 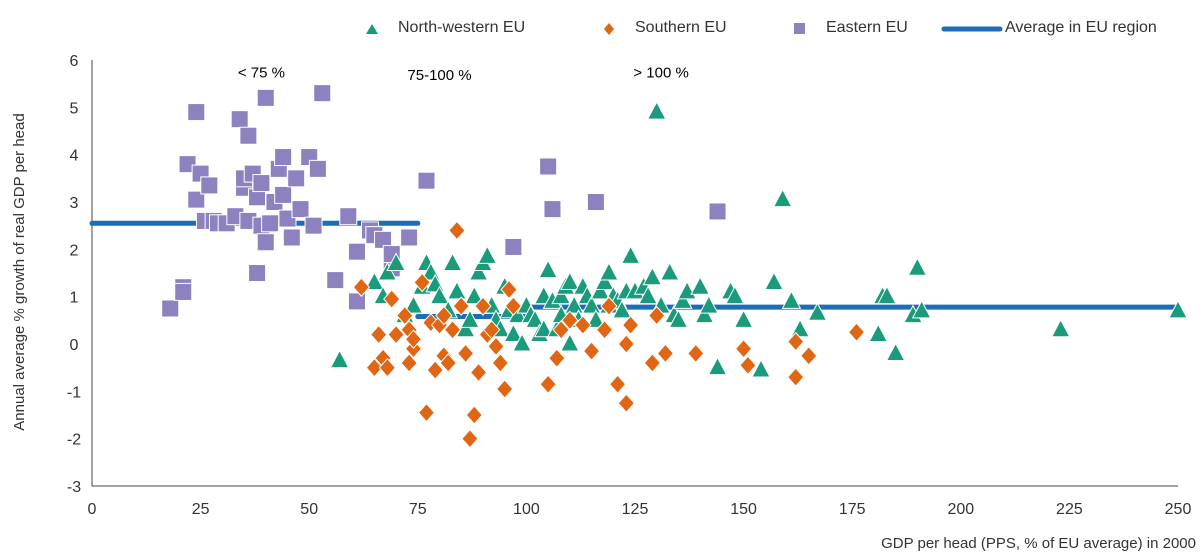 I want to click on legend-label-average: Average in EU region, so click(x=1081, y=27).